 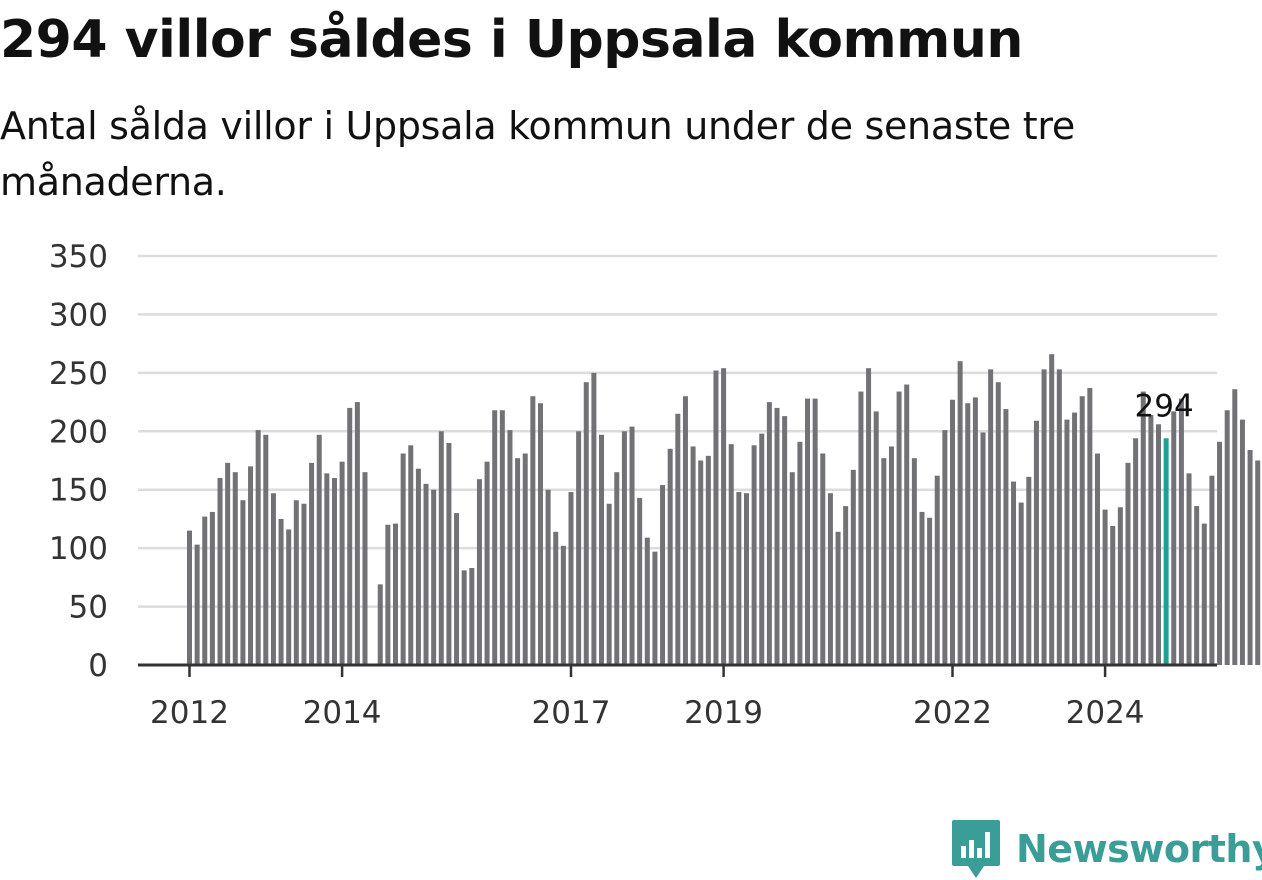 I want to click on x-tick-label: 2012, so click(x=189, y=713).